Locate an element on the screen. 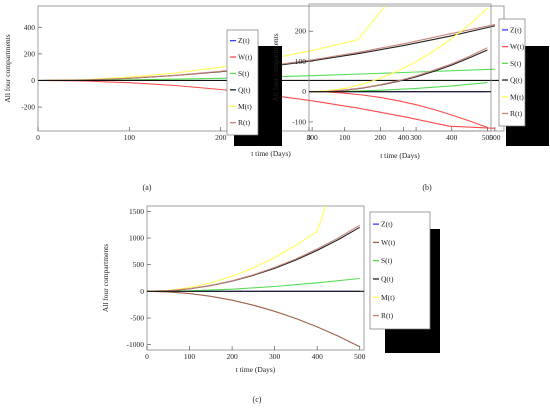 The width and height of the screenshot is (550, 408). y-tick-label: 500 is located at coordinates (139, 264).